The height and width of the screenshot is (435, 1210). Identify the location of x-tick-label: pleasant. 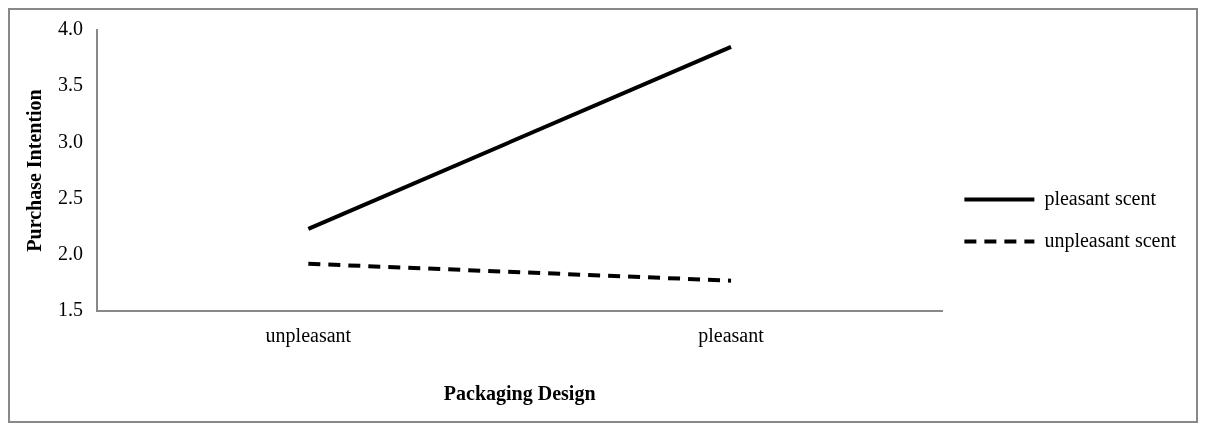
(731, 336).